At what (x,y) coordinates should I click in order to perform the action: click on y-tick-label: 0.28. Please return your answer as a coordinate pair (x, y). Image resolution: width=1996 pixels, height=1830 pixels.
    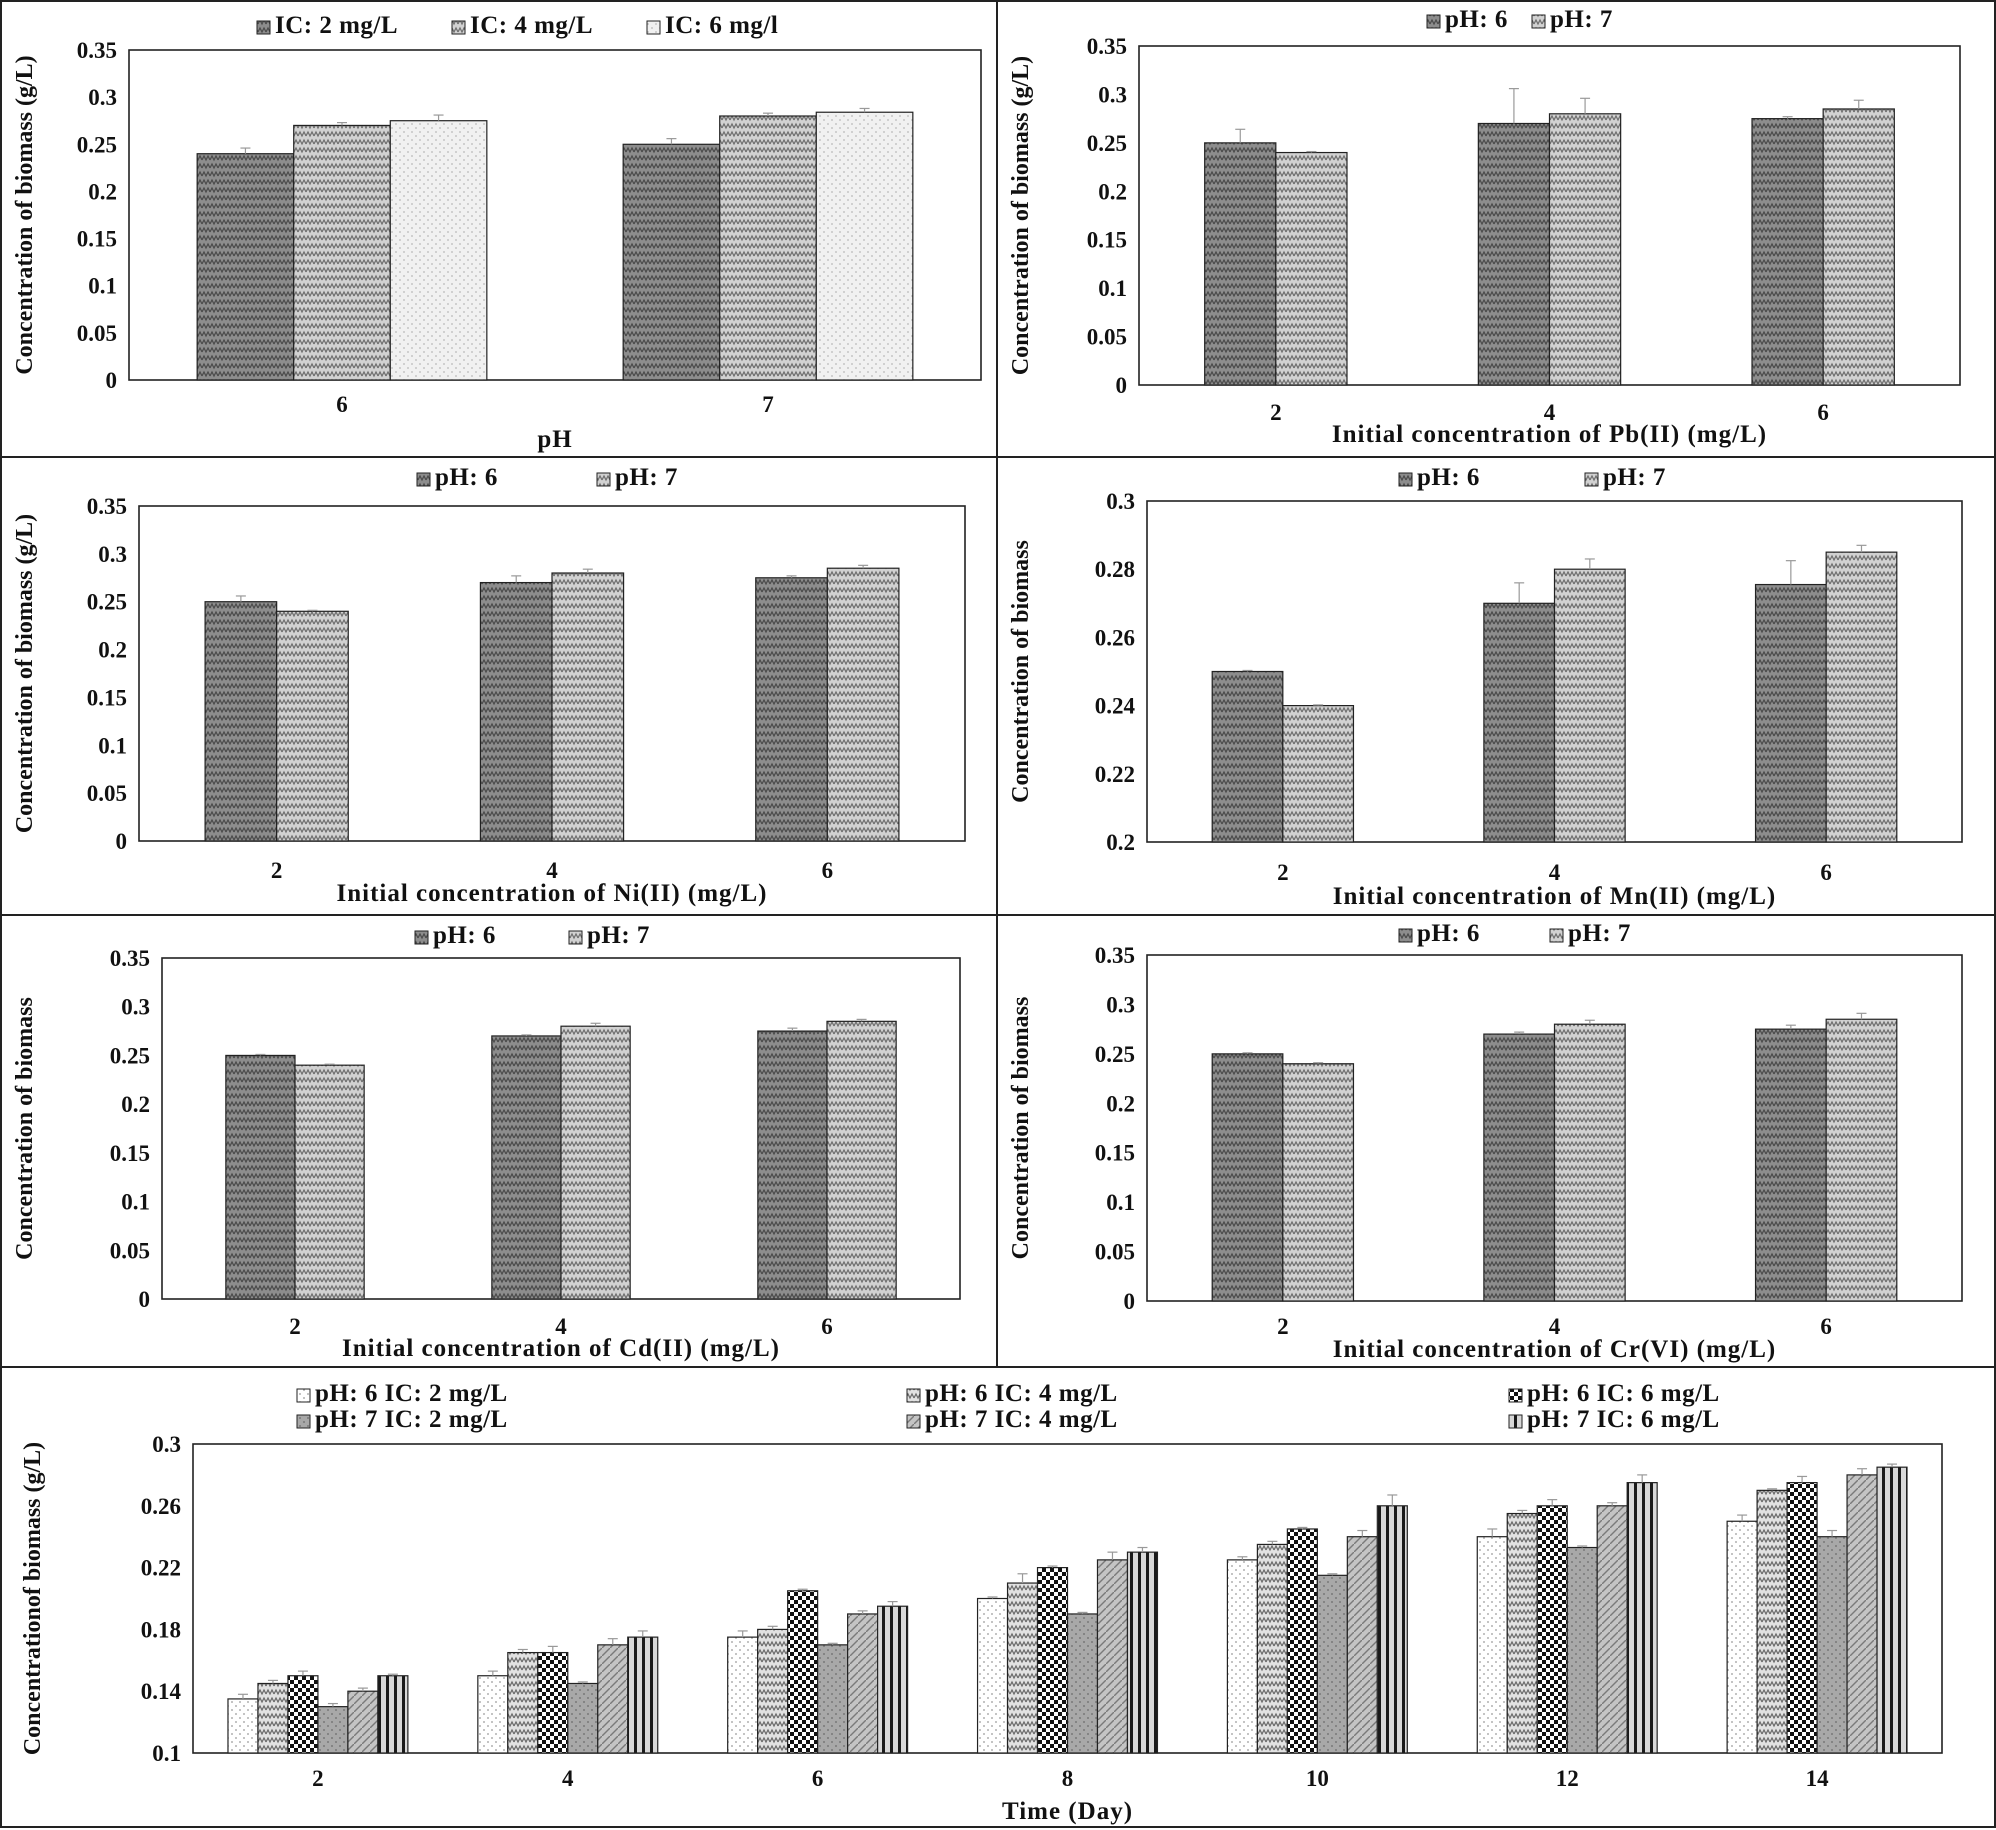
    Looking at the image, I should click on (1115, 569).